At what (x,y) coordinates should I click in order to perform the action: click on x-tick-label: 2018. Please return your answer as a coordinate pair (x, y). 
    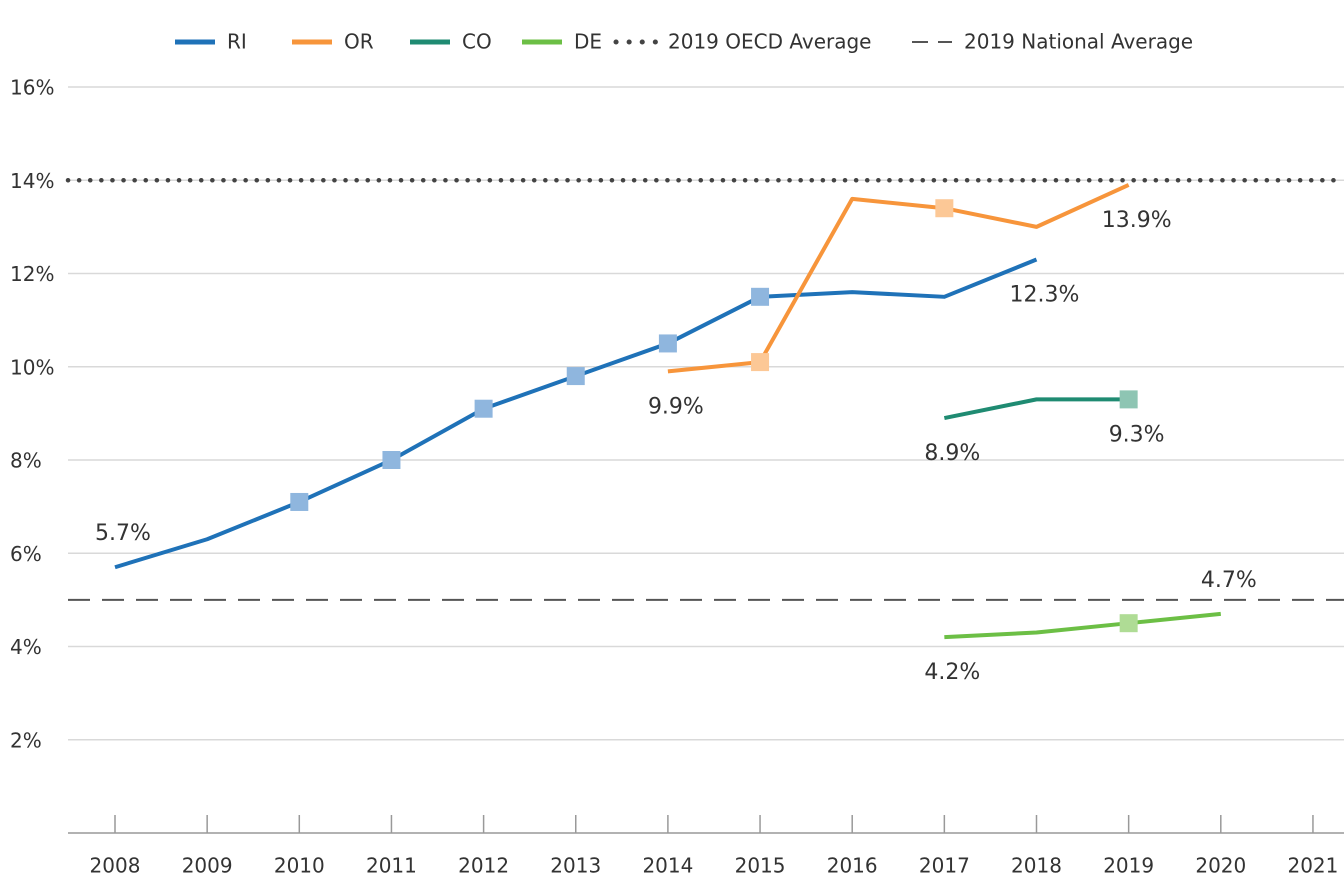
    Looking at the image, I should click on (1036, 866).